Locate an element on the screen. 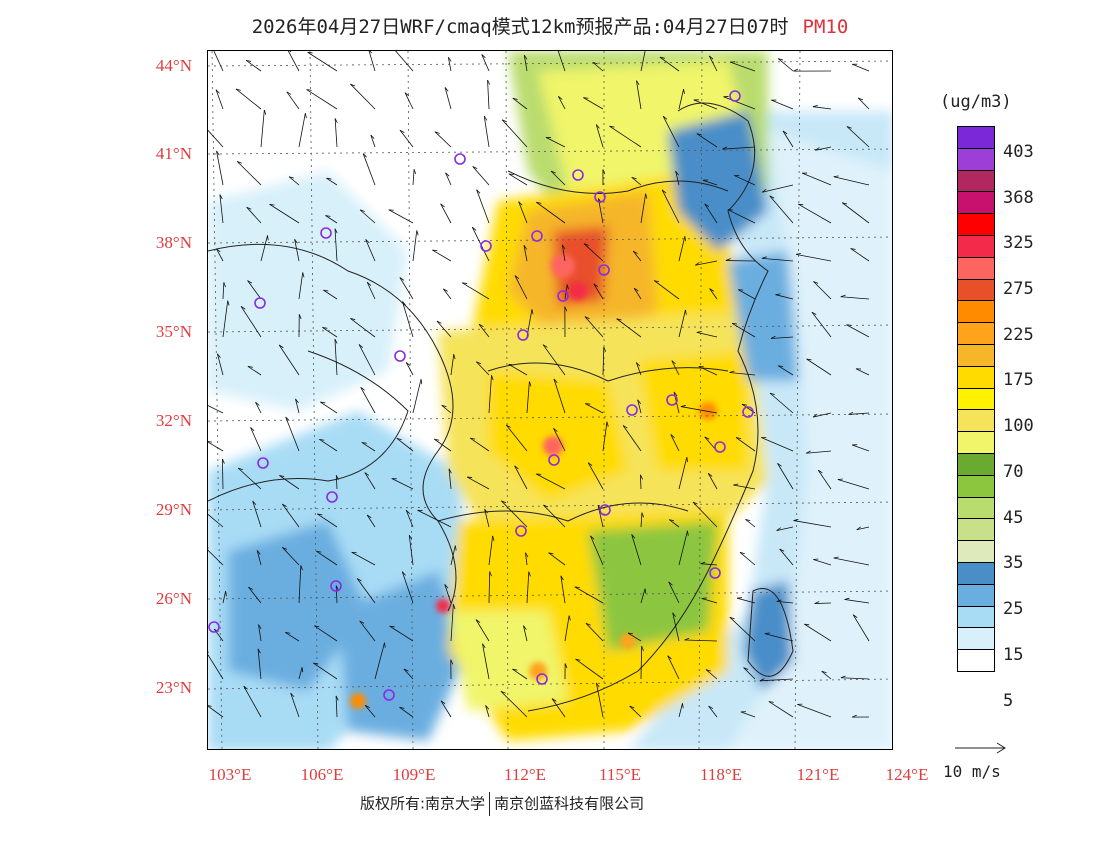 This screenshot has width=1100, height=850. lon-label-103: 103°E is located at coordinates (230, 774).